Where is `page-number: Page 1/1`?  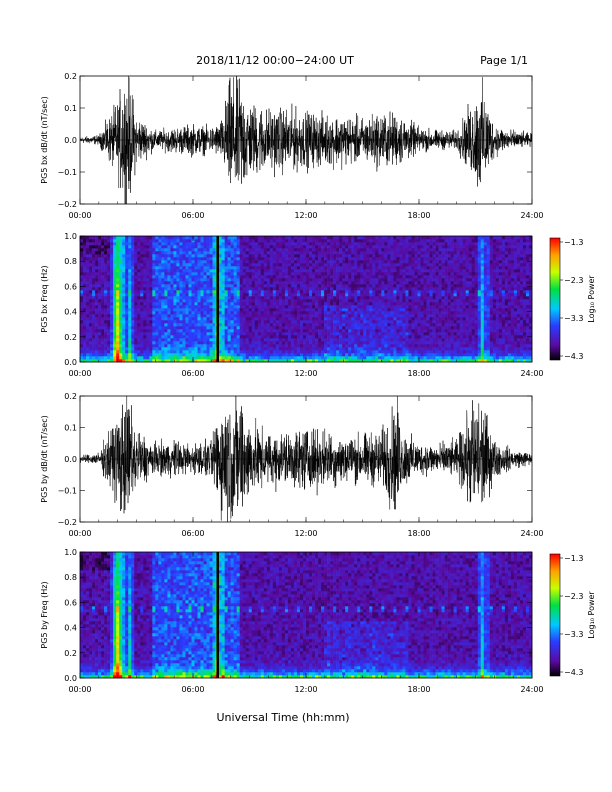 page-number: Page 1/1 is located at coordinates (504, 60).